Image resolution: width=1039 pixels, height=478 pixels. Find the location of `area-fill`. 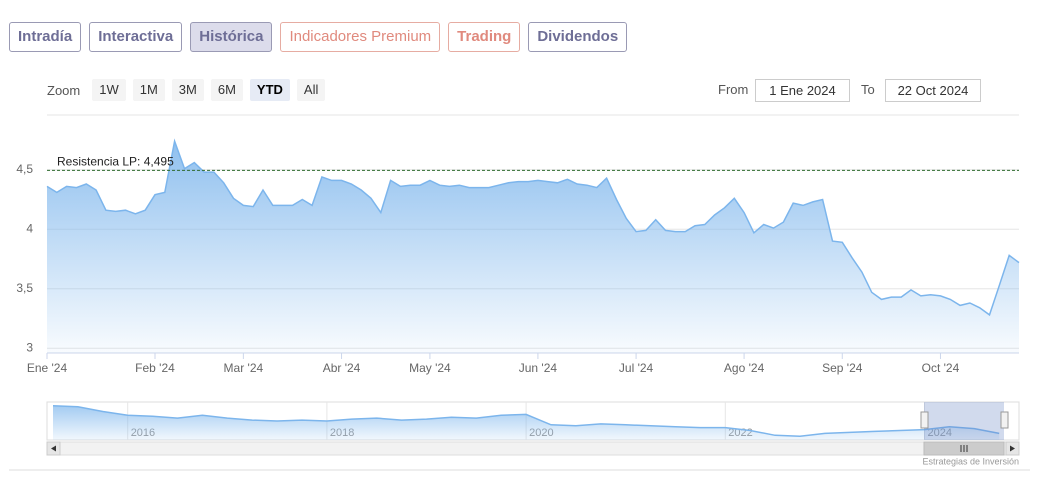

area-fill is located at coordinates (526, 422).